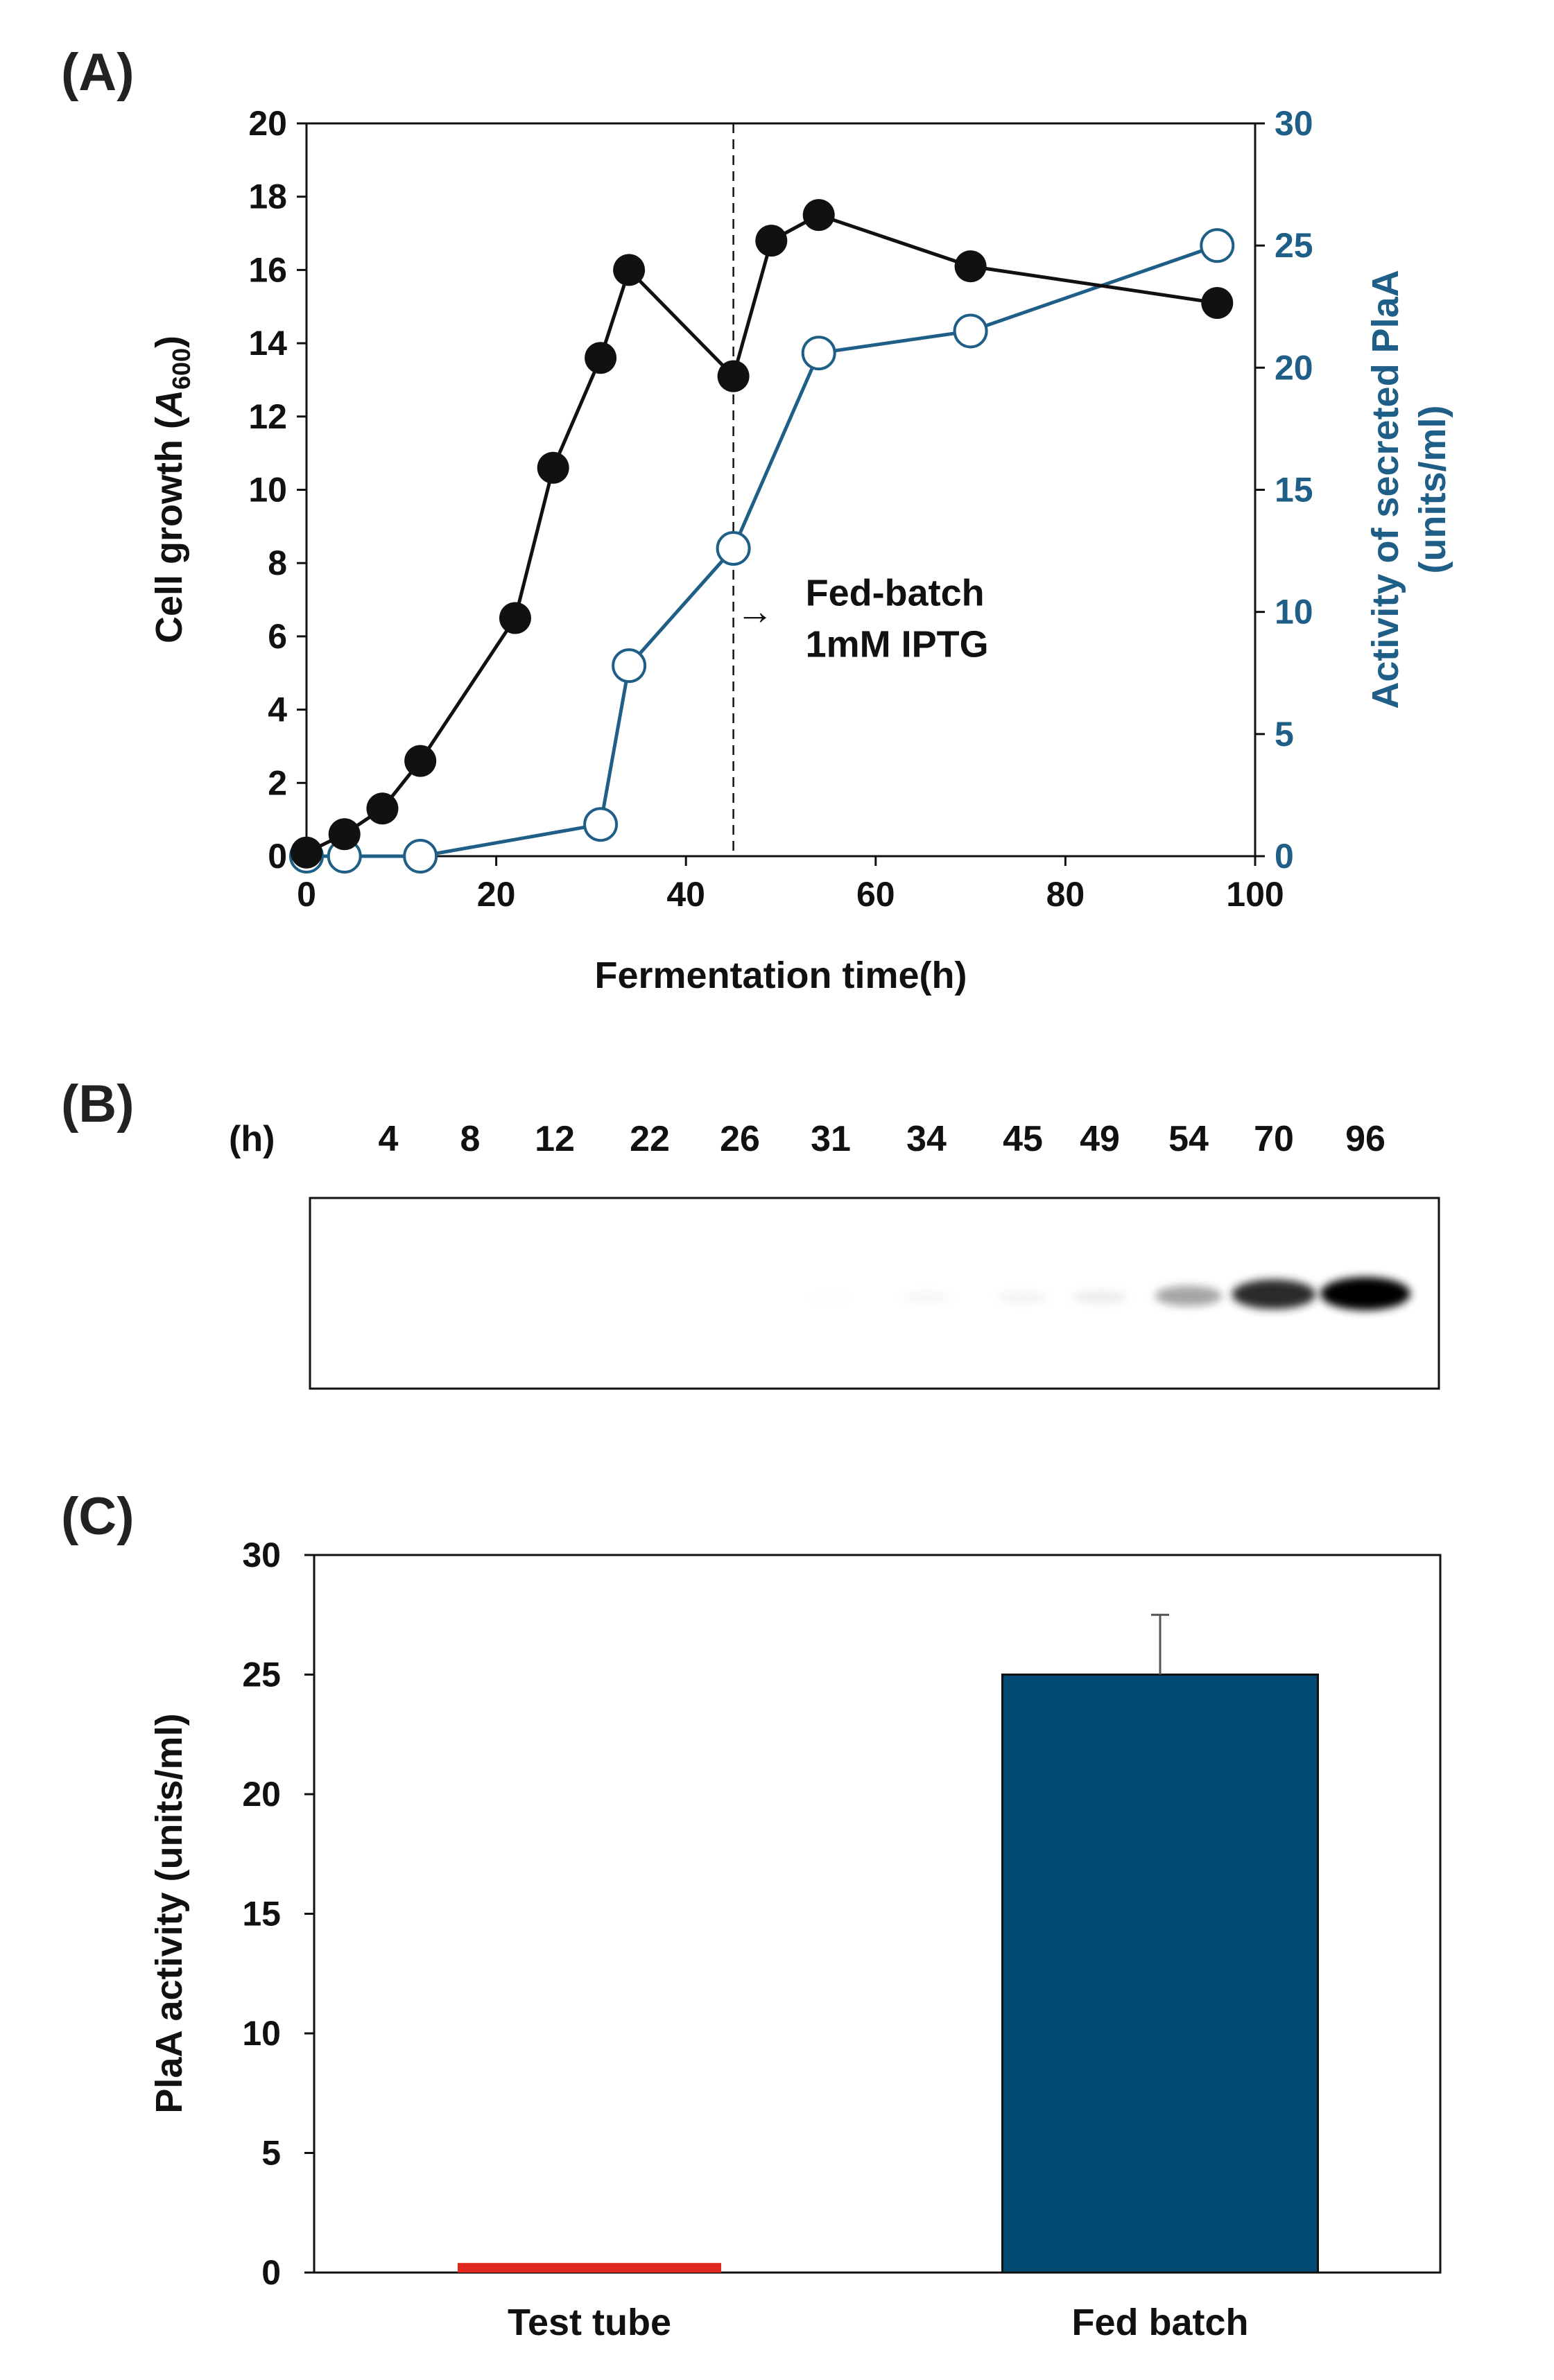 The height and width of the screenshot is (2380, 1554). I want to click on western-blot: (h) 4 8 12 22 26 31 34 45 49 54 70 96, so click(834, 1254).